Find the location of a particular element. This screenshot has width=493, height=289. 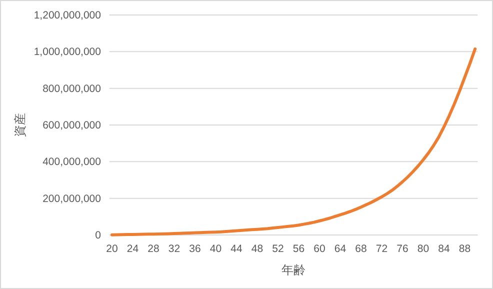

x-tick-label: 76 is located at coordinates (402, 249).